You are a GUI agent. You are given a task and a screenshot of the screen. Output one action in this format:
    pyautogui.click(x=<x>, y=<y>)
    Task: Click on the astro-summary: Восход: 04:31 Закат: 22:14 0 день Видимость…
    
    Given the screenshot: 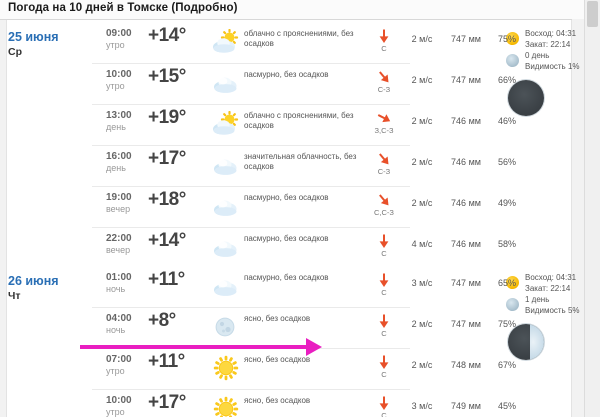 What is the action you would take?
    pyautogui.click(x=553, y=51)
    